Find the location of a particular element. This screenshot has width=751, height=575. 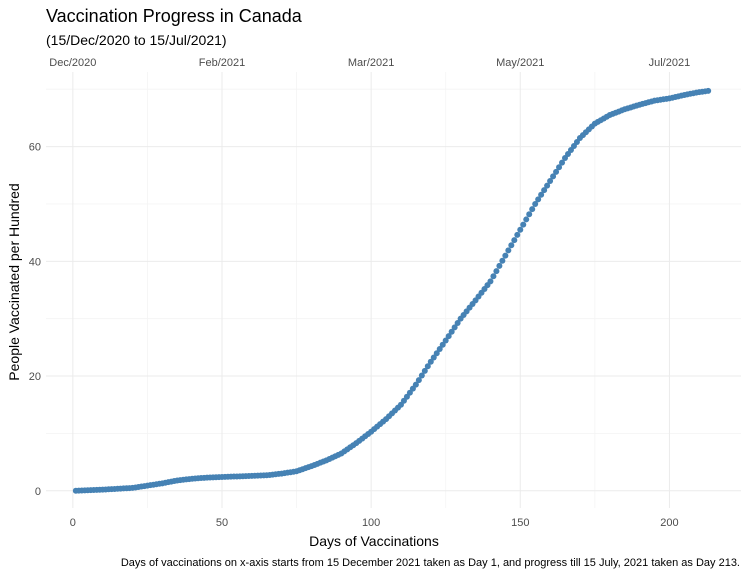

top-date-axis: Dec/2020 Feb/2021 Mar/2021 May/2021 Jul/2021 is located at coordinates (369, 63).